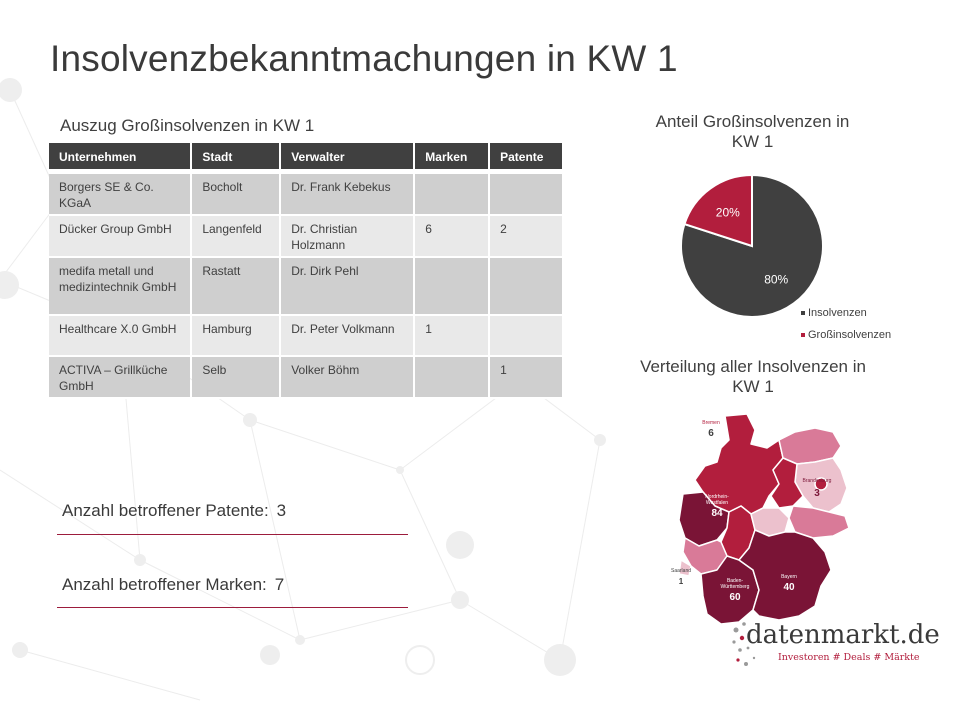  Describe the element at coordinates (236, 378) in the screenshot. I see `cell-stadt: Selb` at that location.